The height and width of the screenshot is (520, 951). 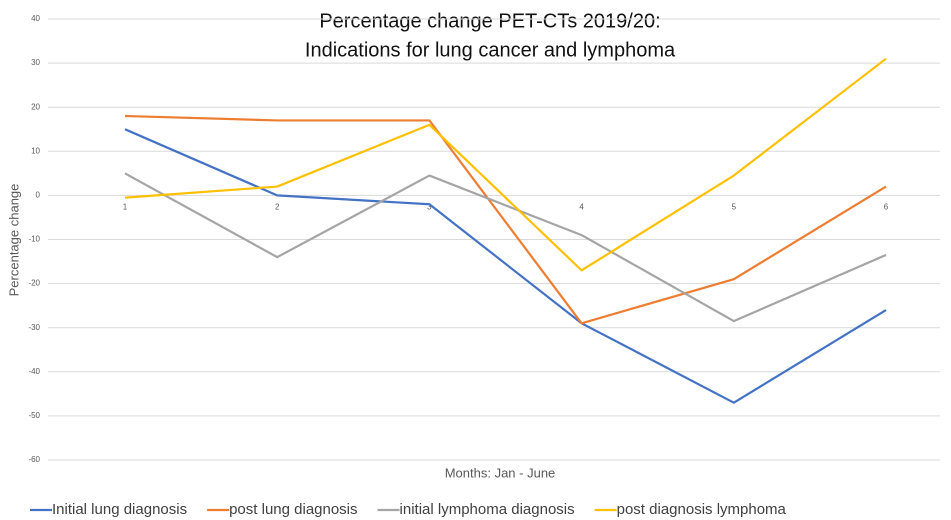 I want to click on x-tick-label: 3, so click(x=429, y=207).